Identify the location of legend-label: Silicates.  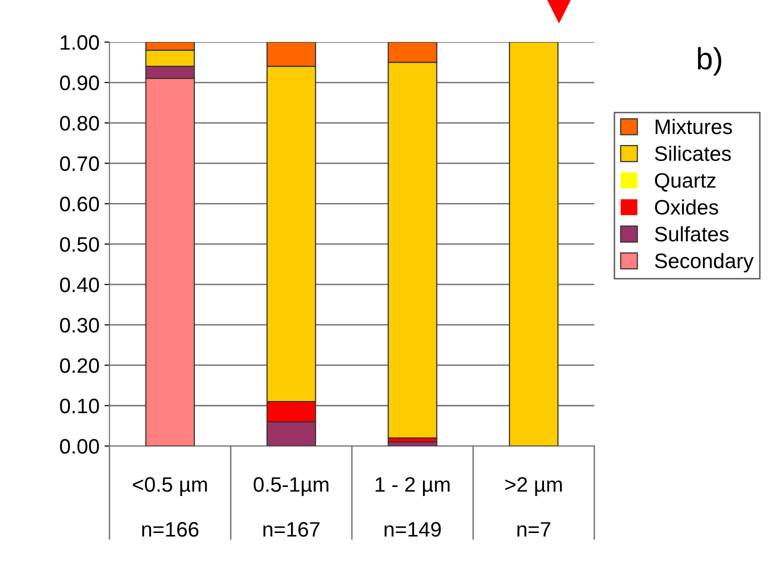
(692, 154).